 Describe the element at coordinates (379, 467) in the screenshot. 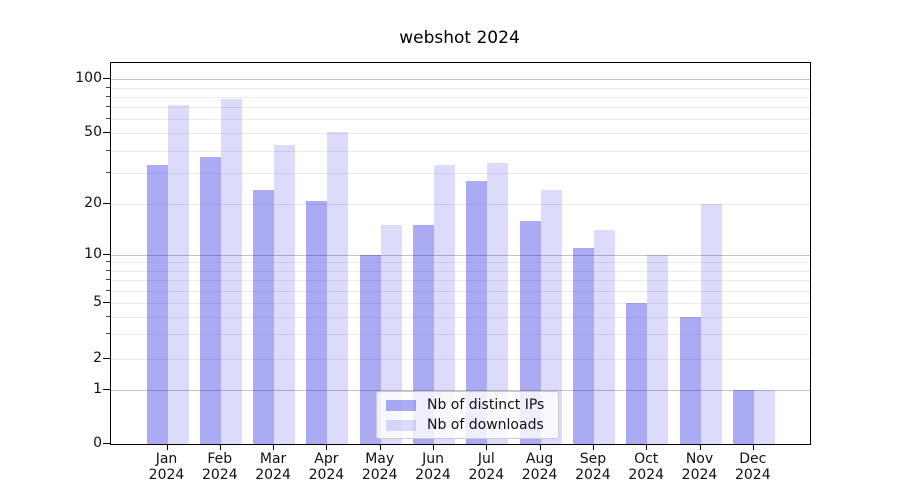

I see `x-tick-label: May 2024` at that location.